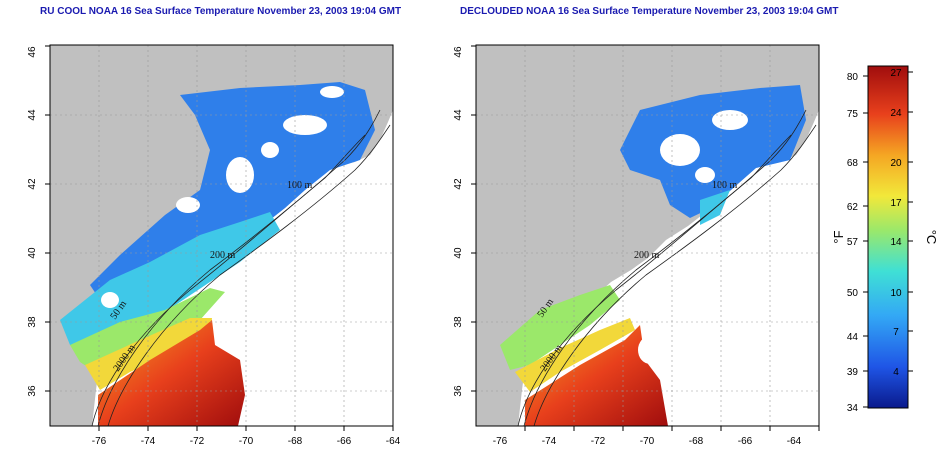 The height and width of the screenshot is (475, 950). I want to click on mid-water-region, so click(560, 327).